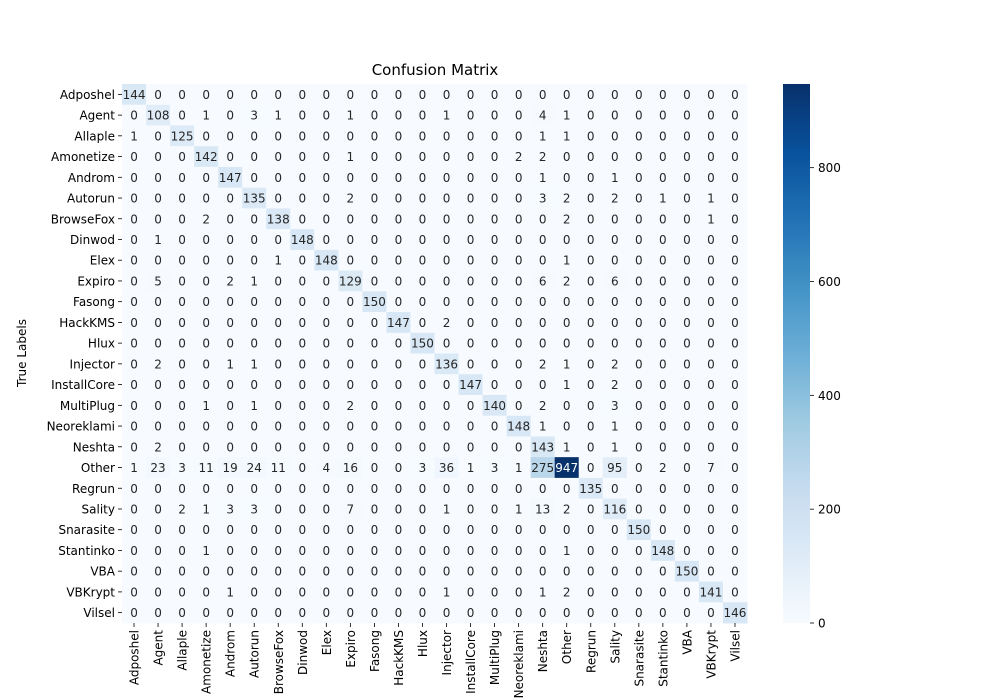 Image resolution: width=1000 pixels, height=700 pixels. I want to click on cell-value-label: 148, so click(326, 261).